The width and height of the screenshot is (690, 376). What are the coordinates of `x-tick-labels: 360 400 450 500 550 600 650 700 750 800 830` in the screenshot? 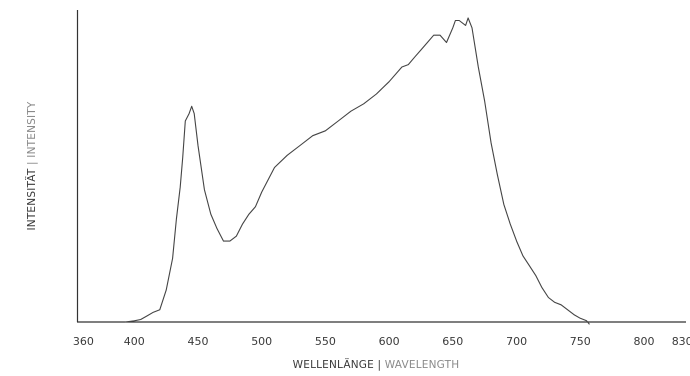 It's located at (381, 341).